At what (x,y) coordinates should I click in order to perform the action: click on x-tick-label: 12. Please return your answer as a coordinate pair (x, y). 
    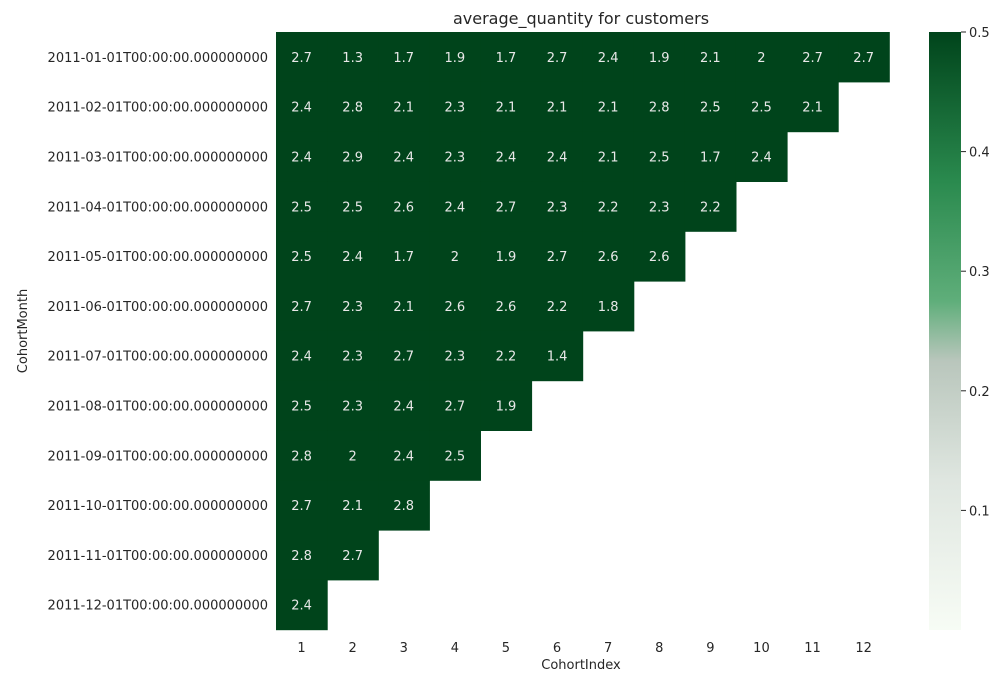
    Looking at the image, I should click on (863, 648).